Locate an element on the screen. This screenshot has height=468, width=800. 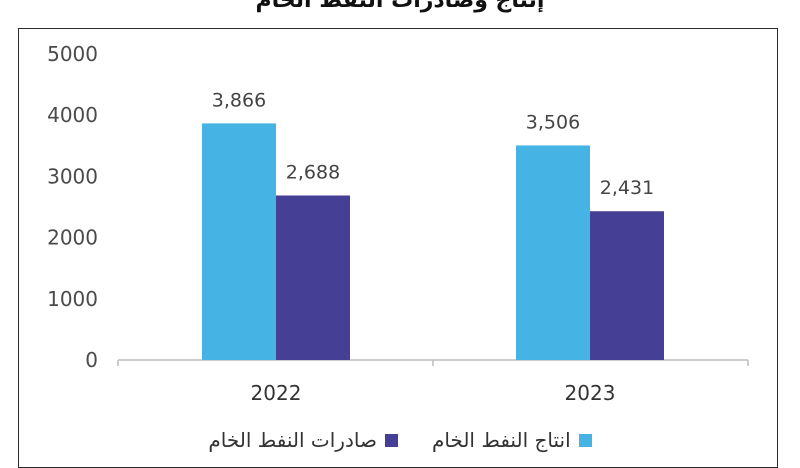
y-tick-label: 4000 is located at coordinates (72, 115).